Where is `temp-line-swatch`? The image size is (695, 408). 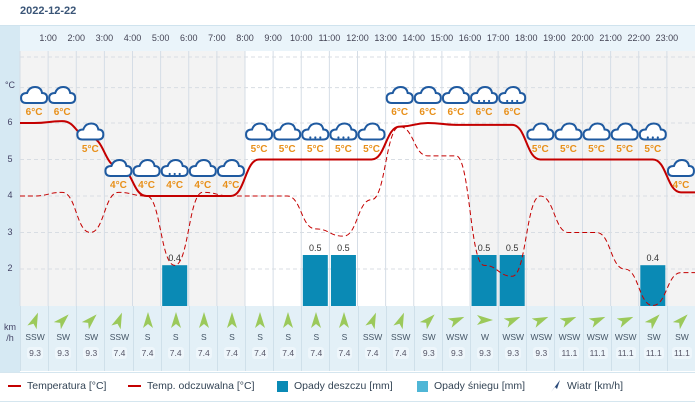 temp-line-swatch is located at coordinates (14, 386).